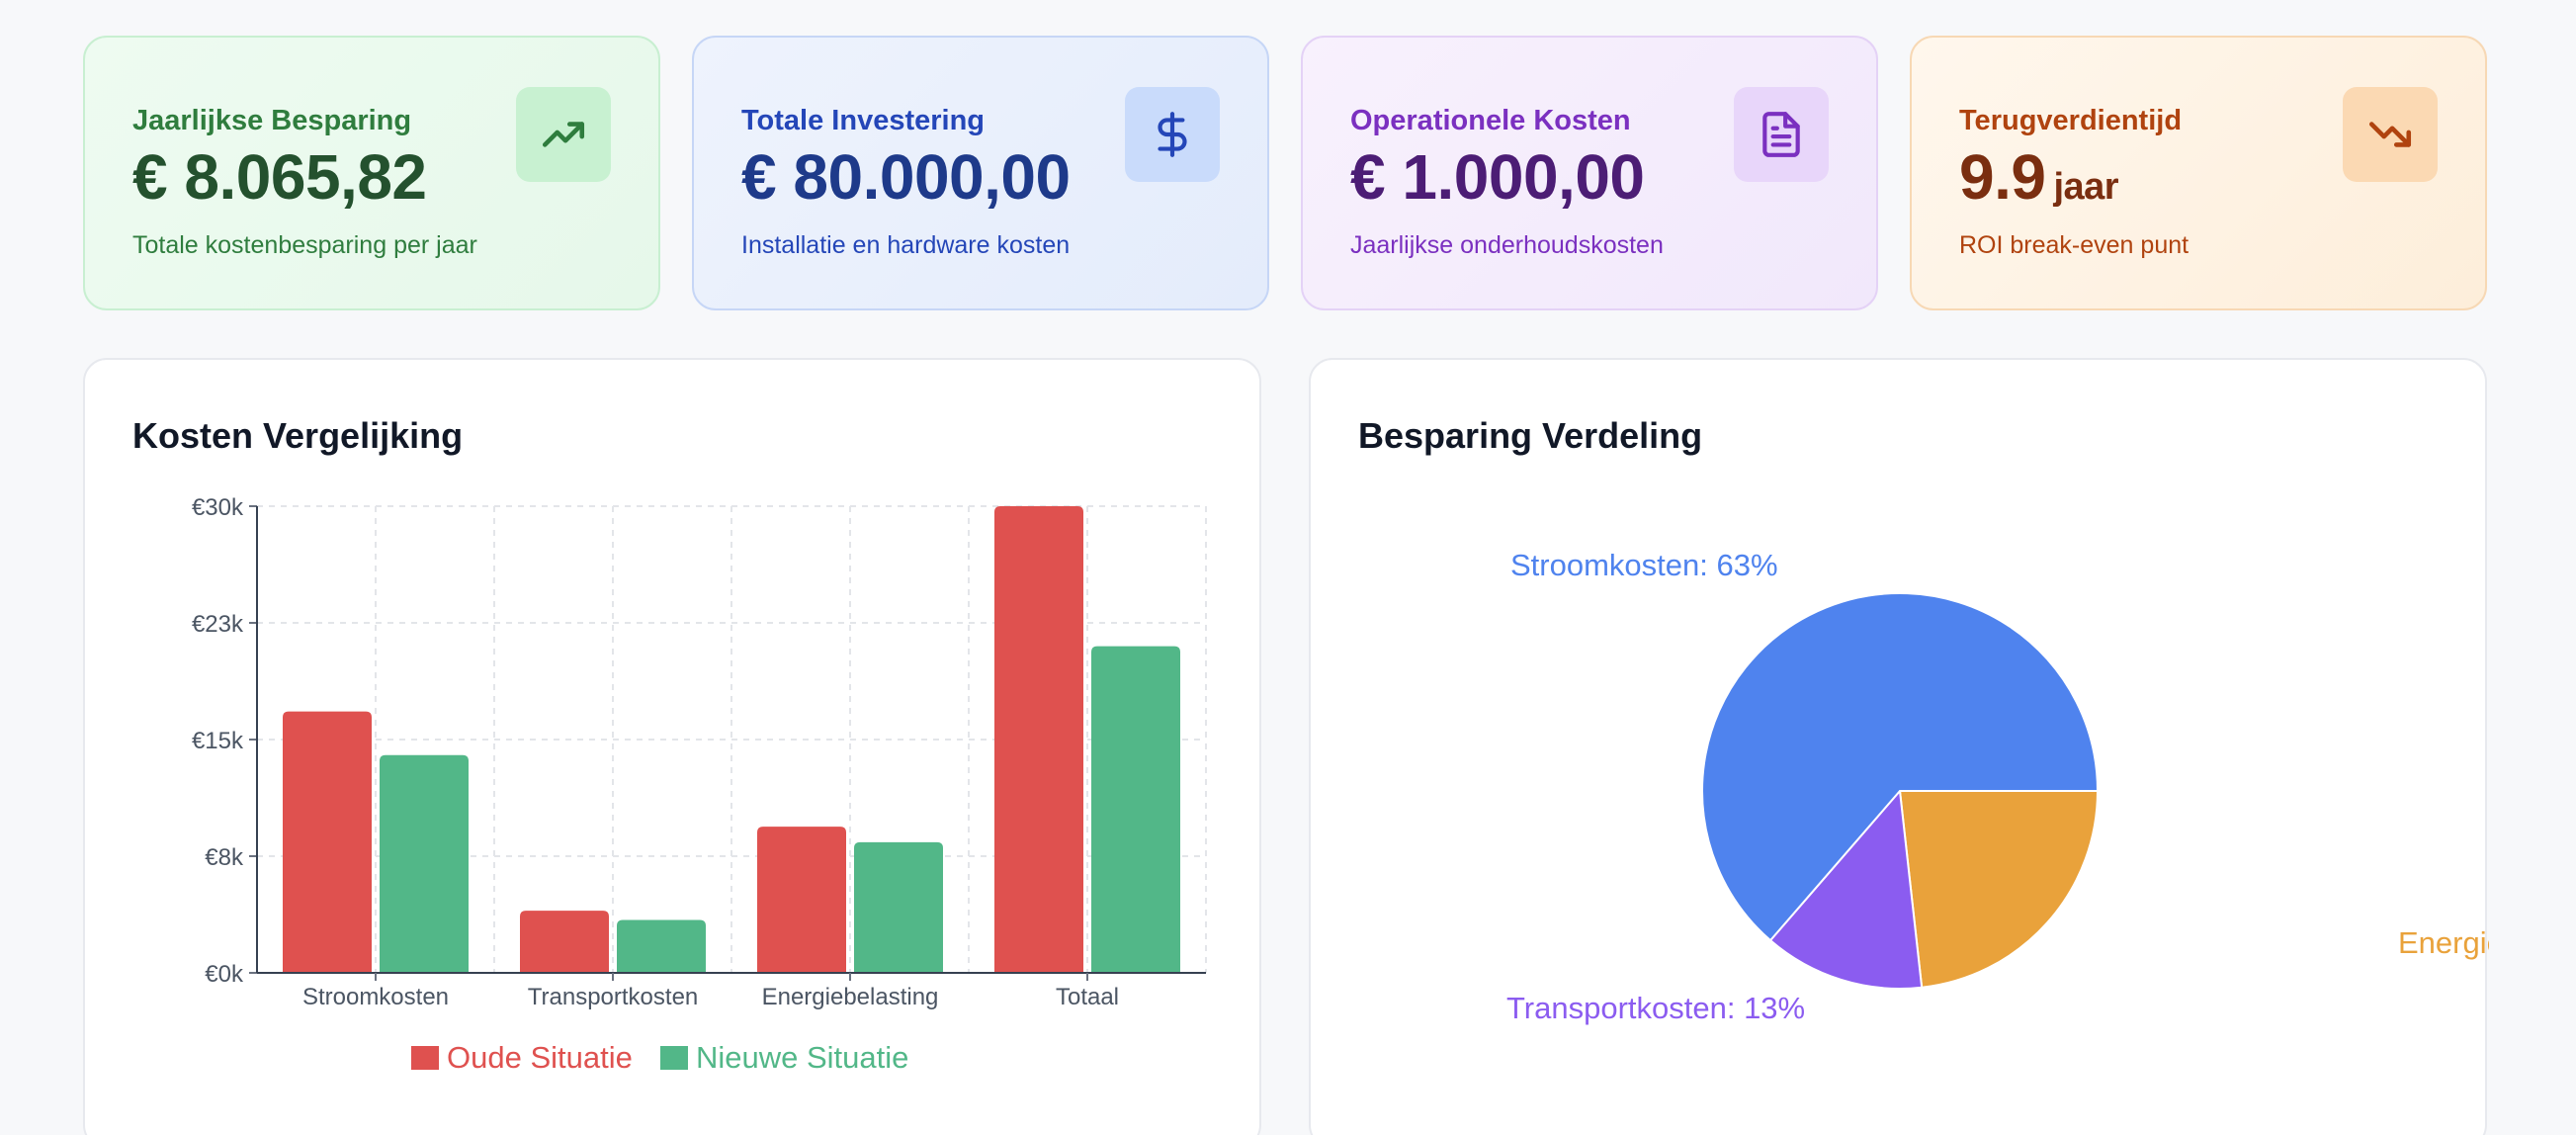 The width and height of the screenshot is (2576, 1135). What do you see at coordinates (563, 134) in the screenshot?
I see `trending-up-icon` at bounding box center [563, 134].